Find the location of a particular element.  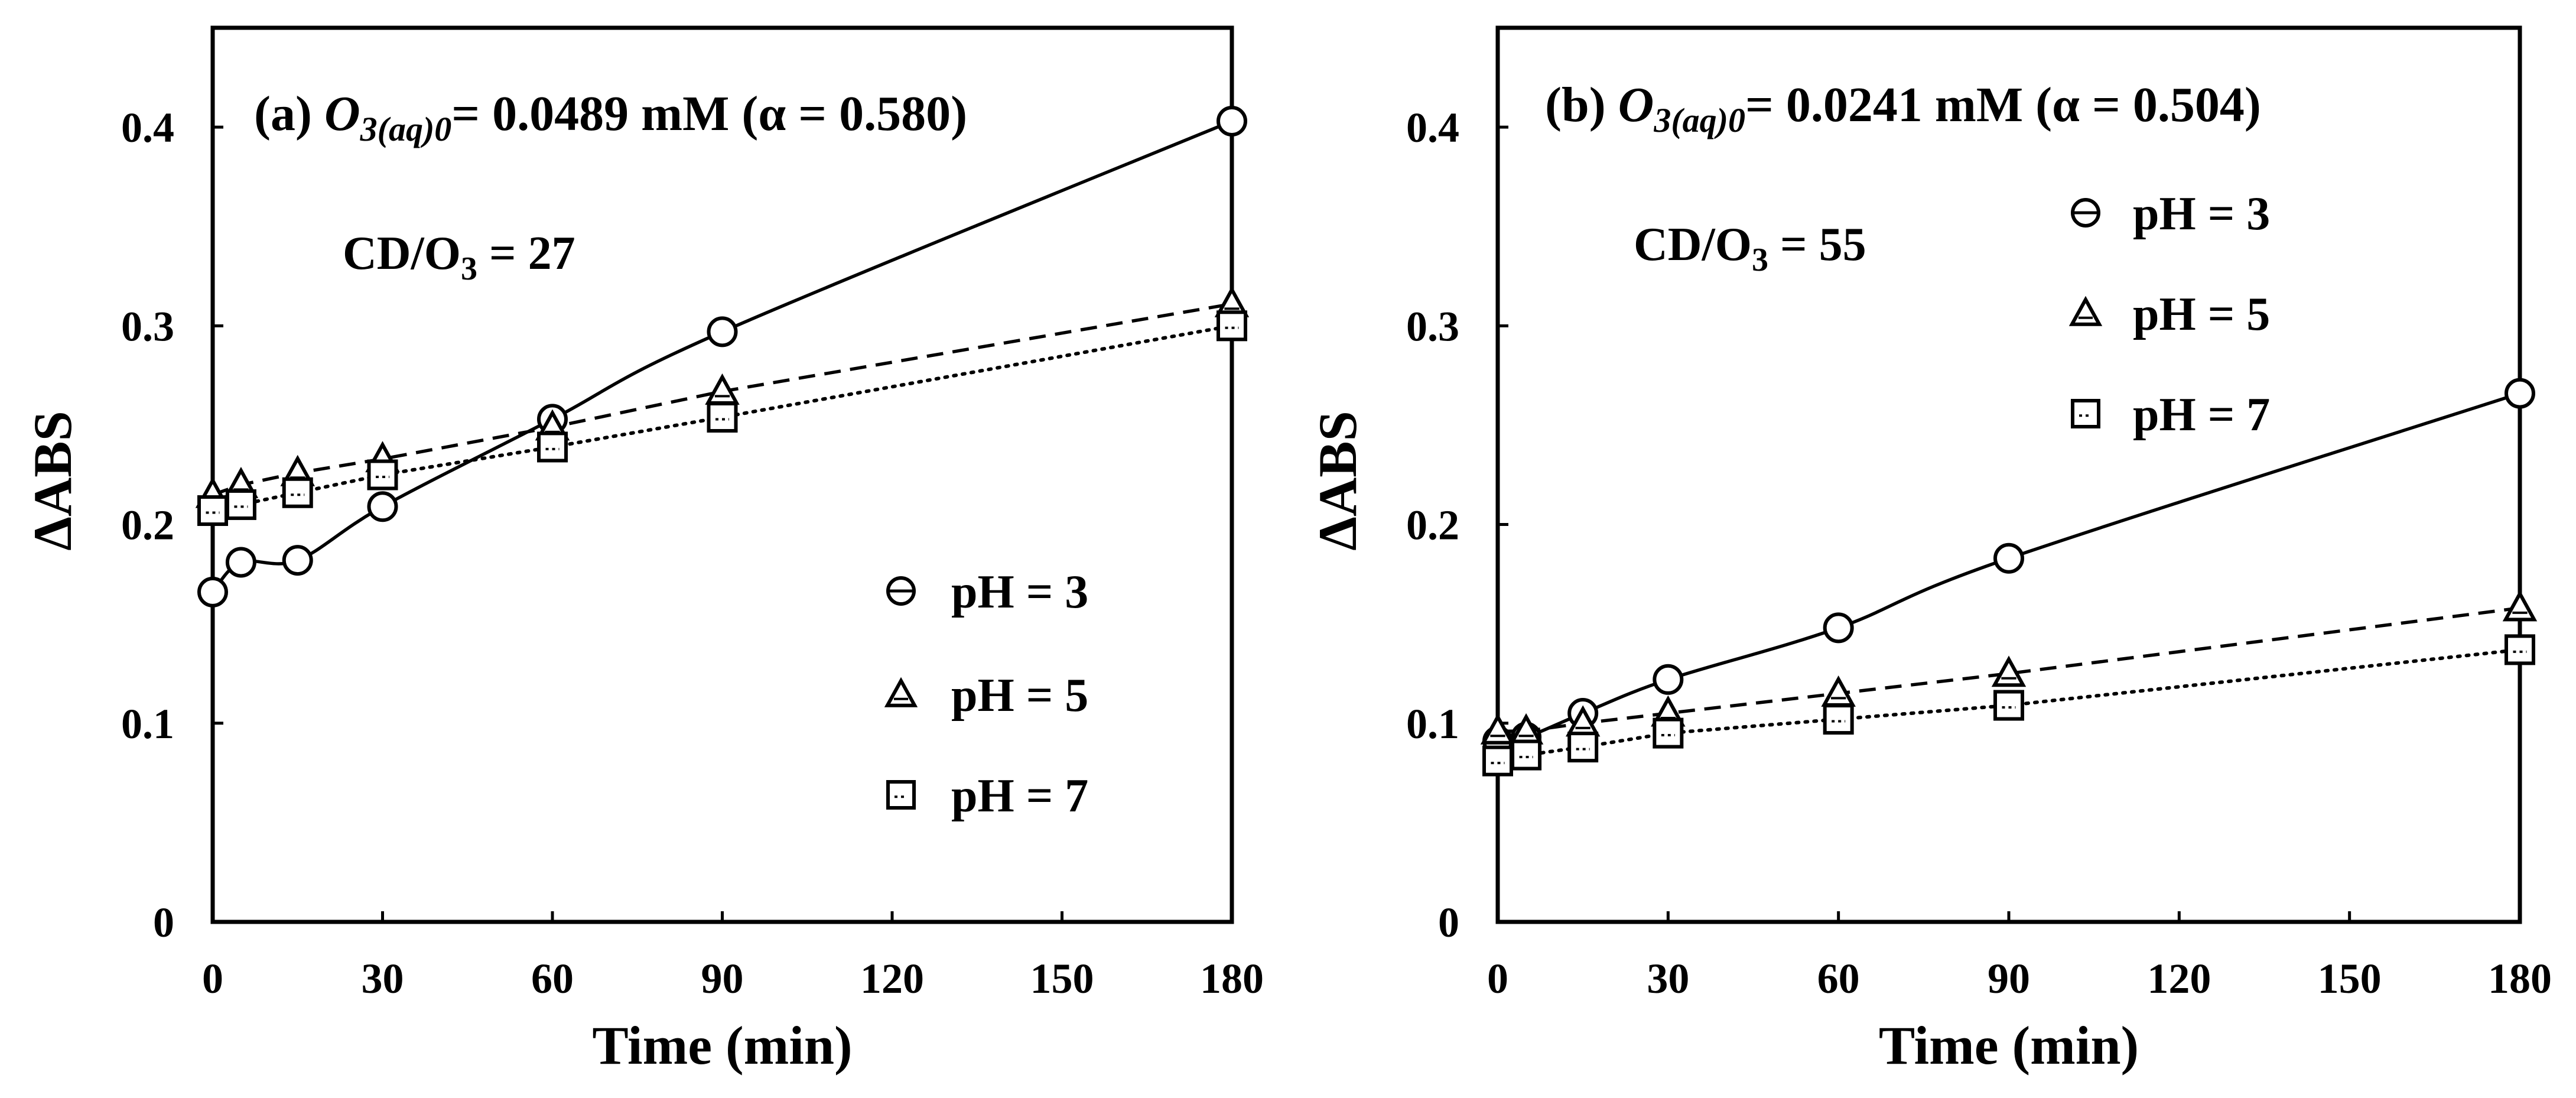

title-rest: = 0.0489 mM (α = 0.580) is located at coordinates (709, 113).